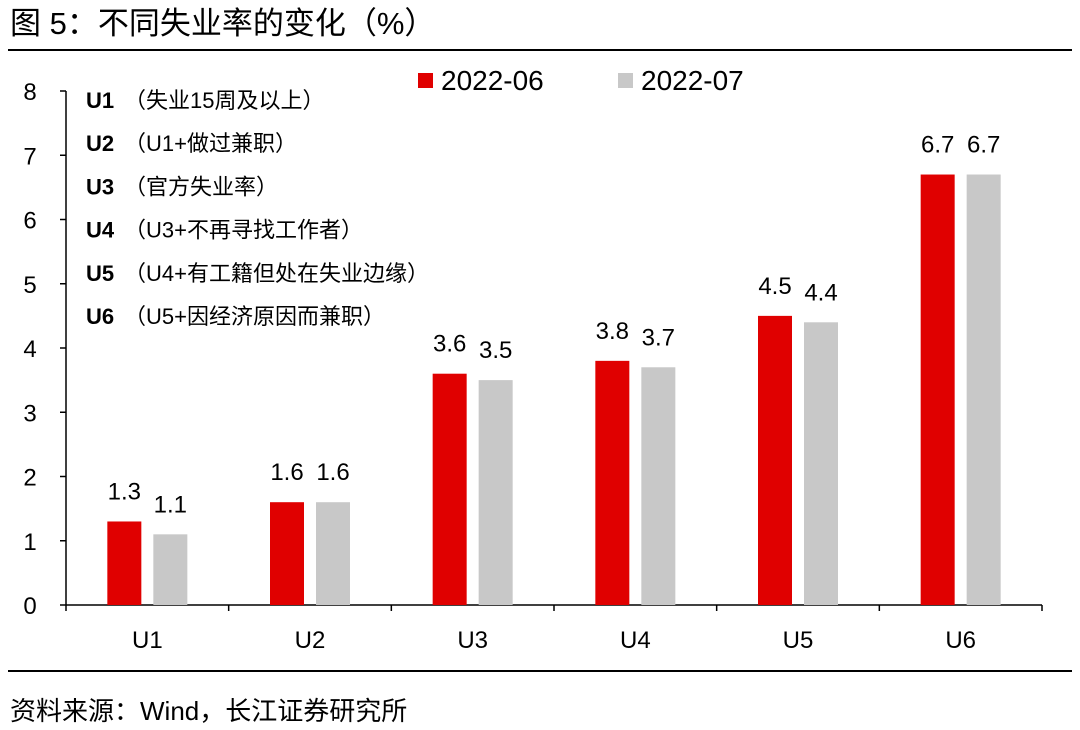 Image resolution: width=1080 pixels, height=730 pixels. I want to click on data-label: 4.4, so click(820, 292).